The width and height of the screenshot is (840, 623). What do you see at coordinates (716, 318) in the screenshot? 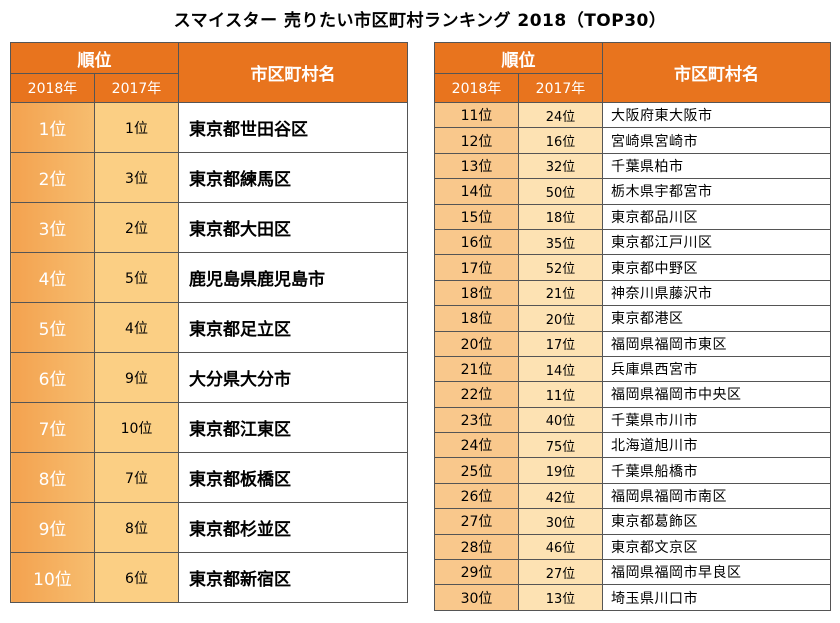
I see `municipality-name: 東京都港区` at bounding box center [716, 318].